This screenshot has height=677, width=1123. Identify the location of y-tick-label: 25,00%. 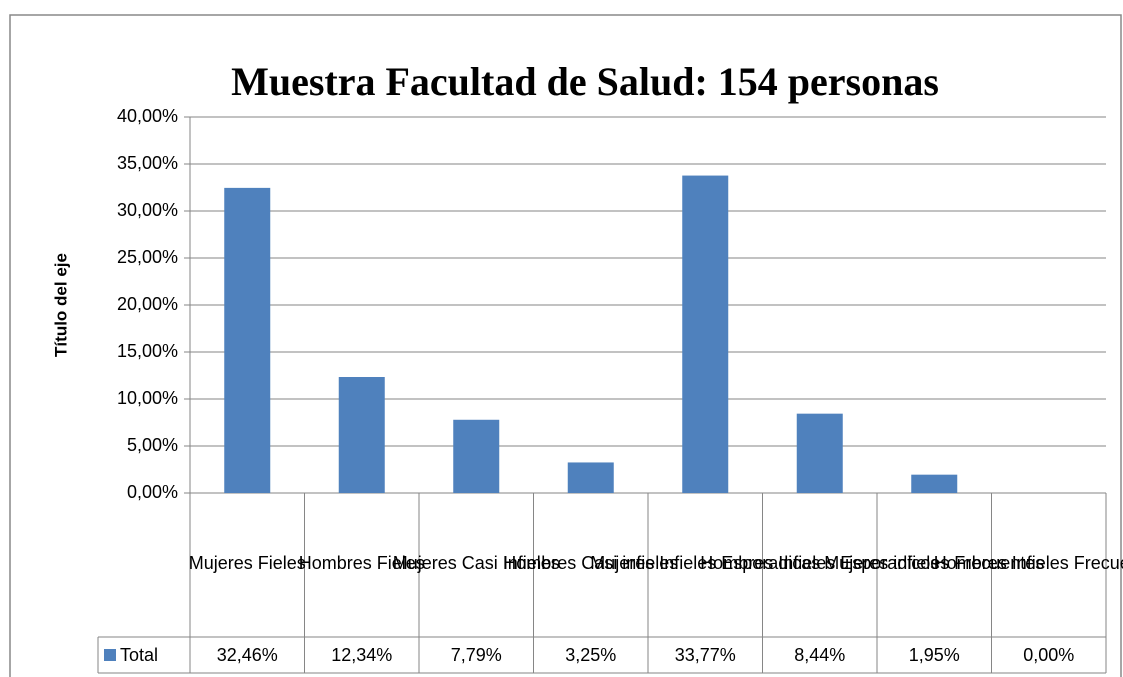
(147, 257).